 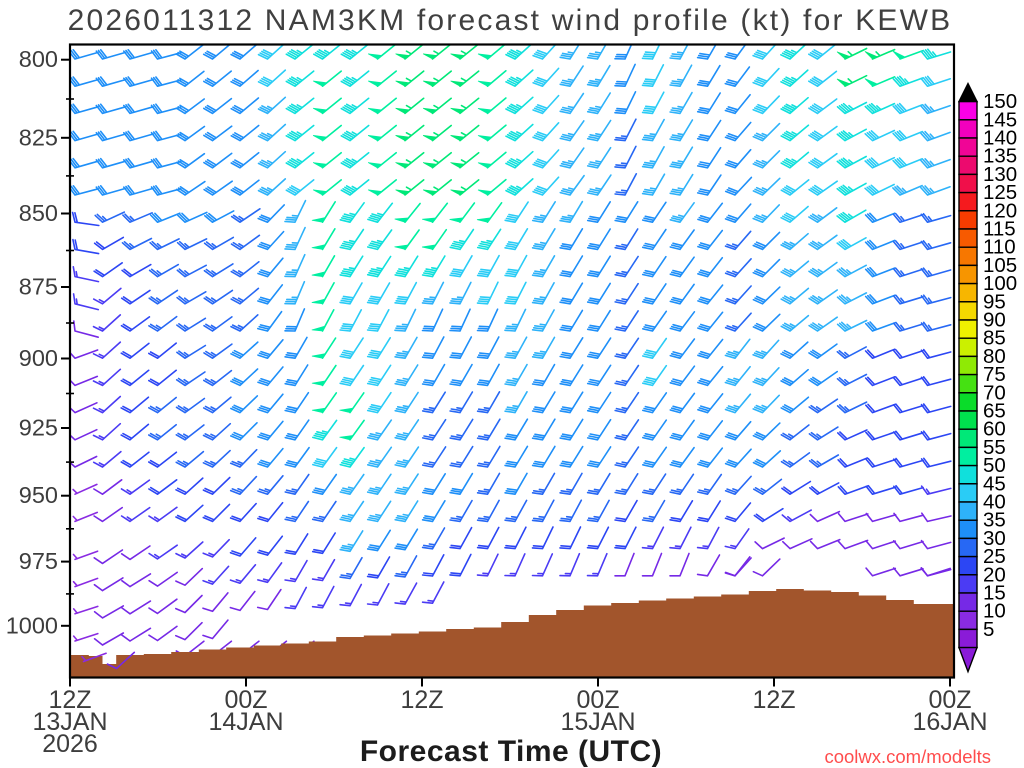 What do you see at coordinates (907, 756) in the screenshot?
I see `svg-text: coolwx.com/modelts` at bounding box center [907, 756].